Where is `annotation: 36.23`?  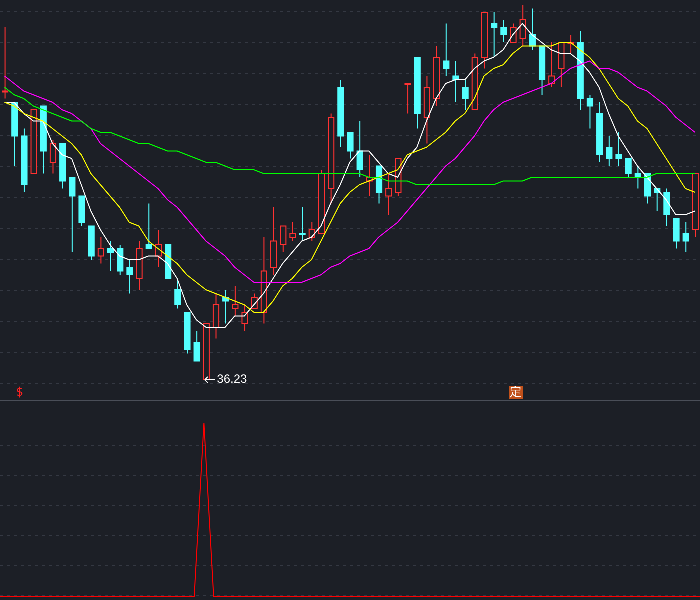
annotation: 36.23 is located at coordinates (232, 379).